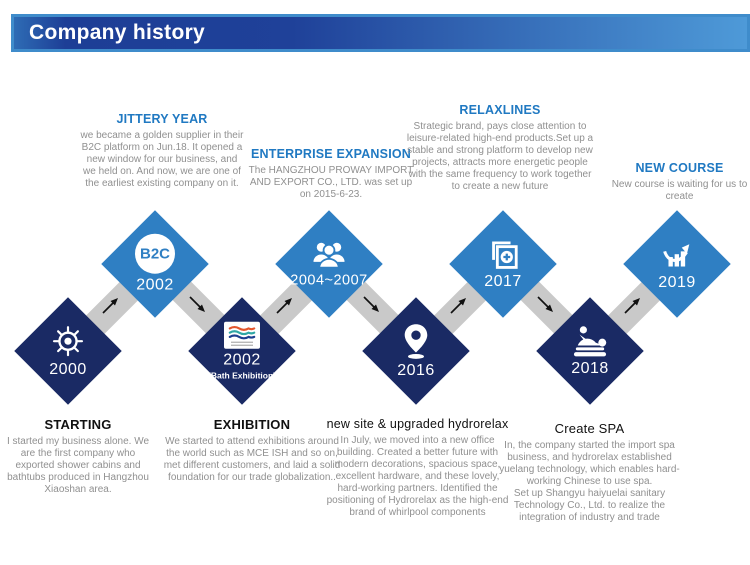 The height and width of the screenshot is (565, 750). What do you see at coordinates (242, 335) in the screenshot?
I see `bath-exhibition-logo` at bounding box center [242, 335].